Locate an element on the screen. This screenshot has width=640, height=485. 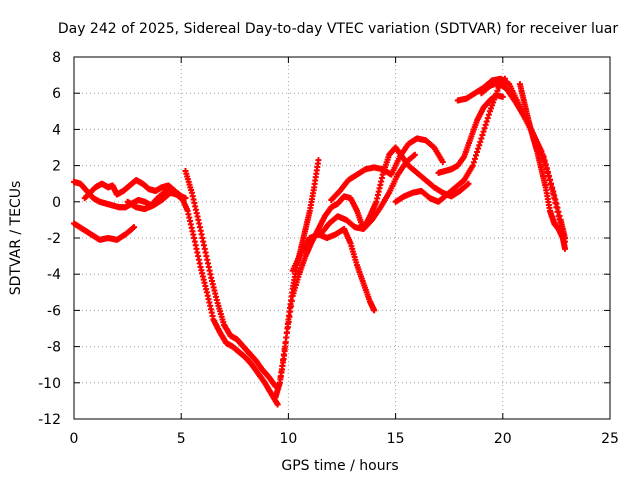
y-tick-label: 2 is located at coordinates (56, 167).